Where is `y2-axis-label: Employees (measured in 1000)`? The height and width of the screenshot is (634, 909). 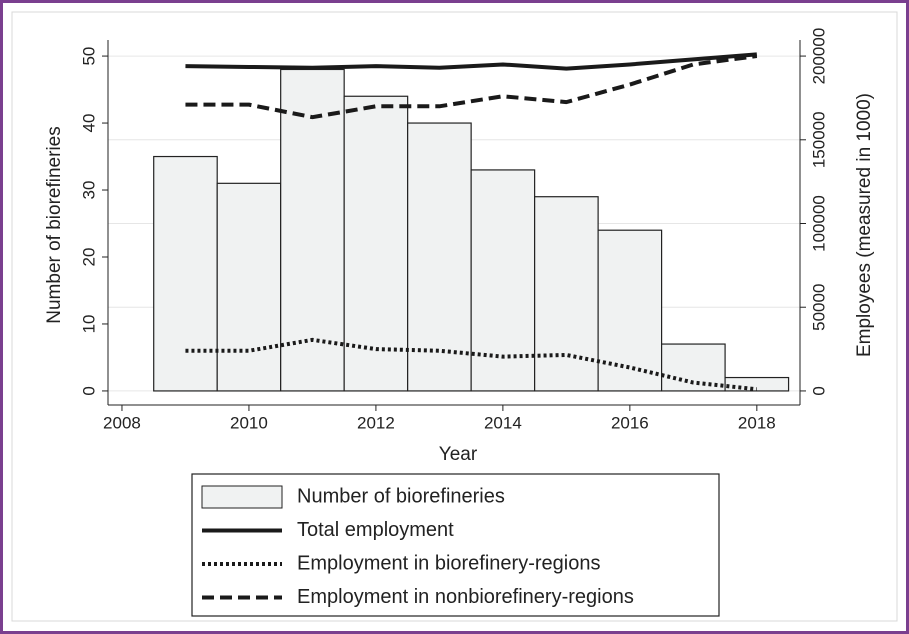 y2-axis-label: Employees (measured in 1000) is located at coordinates (864, 225).